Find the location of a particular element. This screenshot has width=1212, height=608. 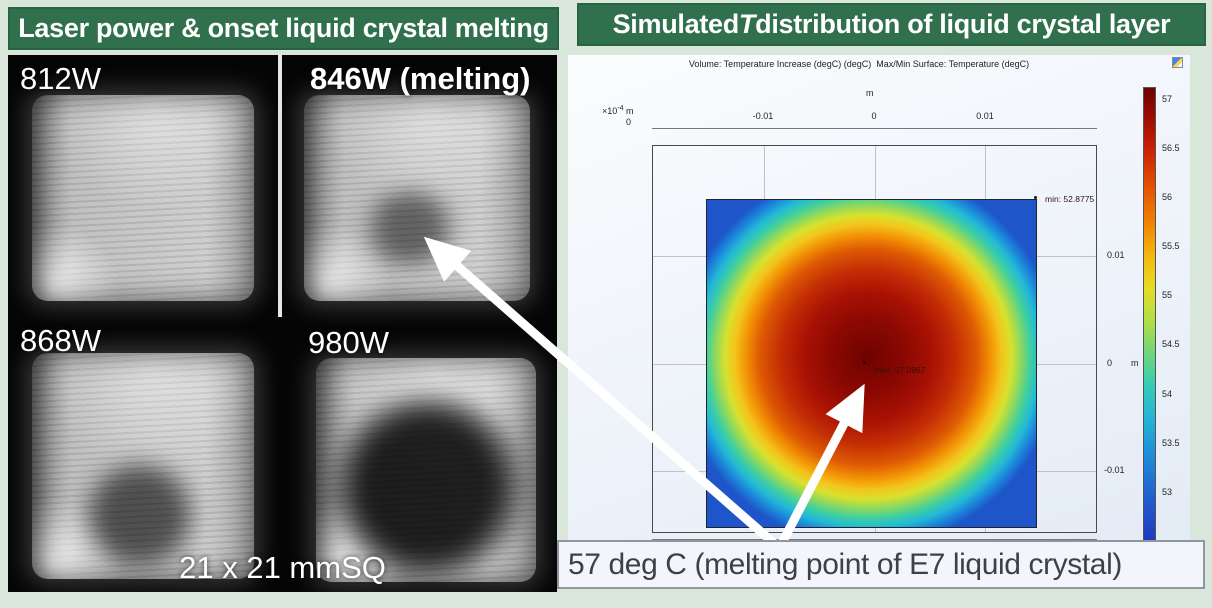

right-axis-unit: m is located at coordinates (1135, 363).